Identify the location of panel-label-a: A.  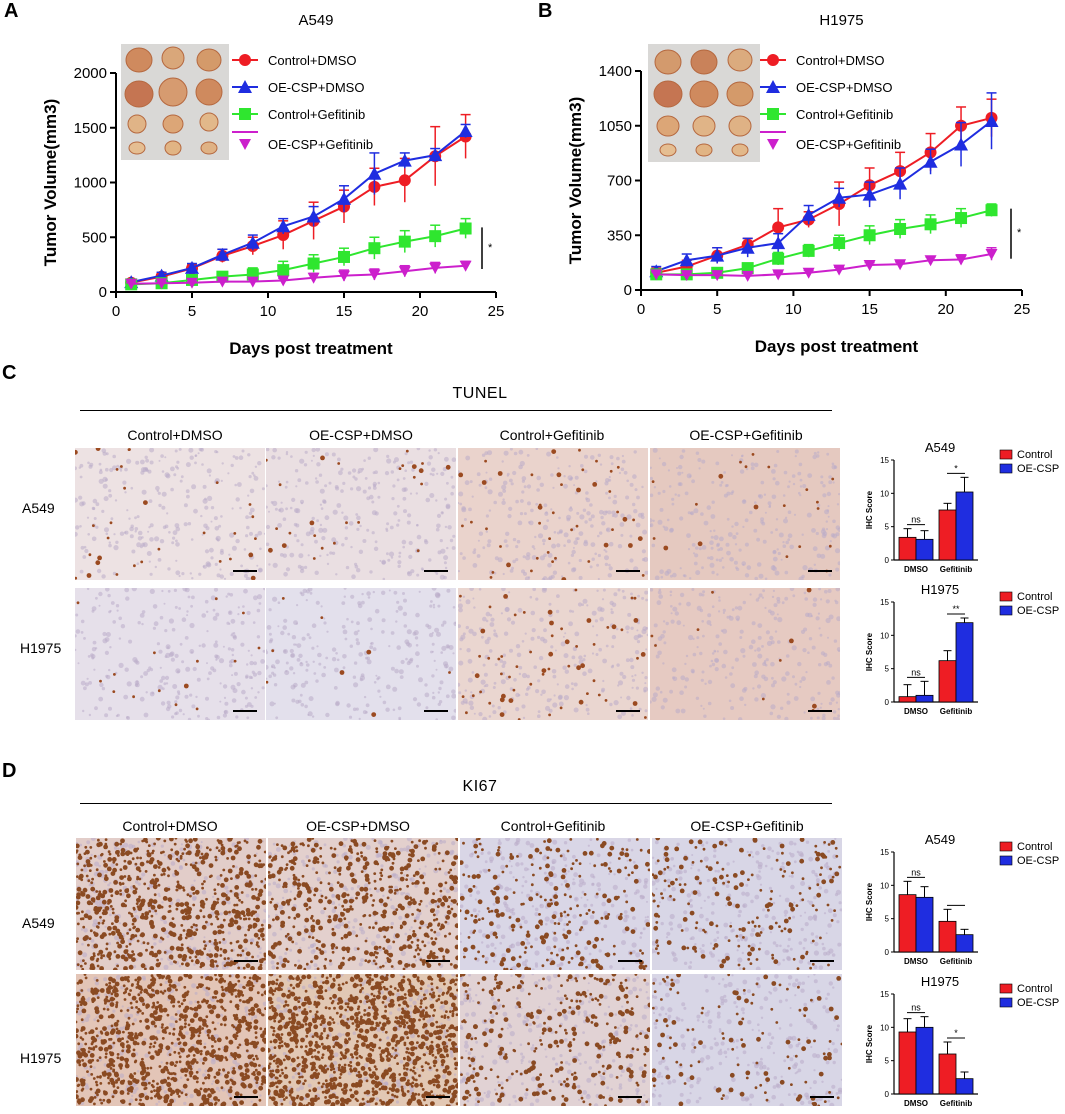
(11, 11).